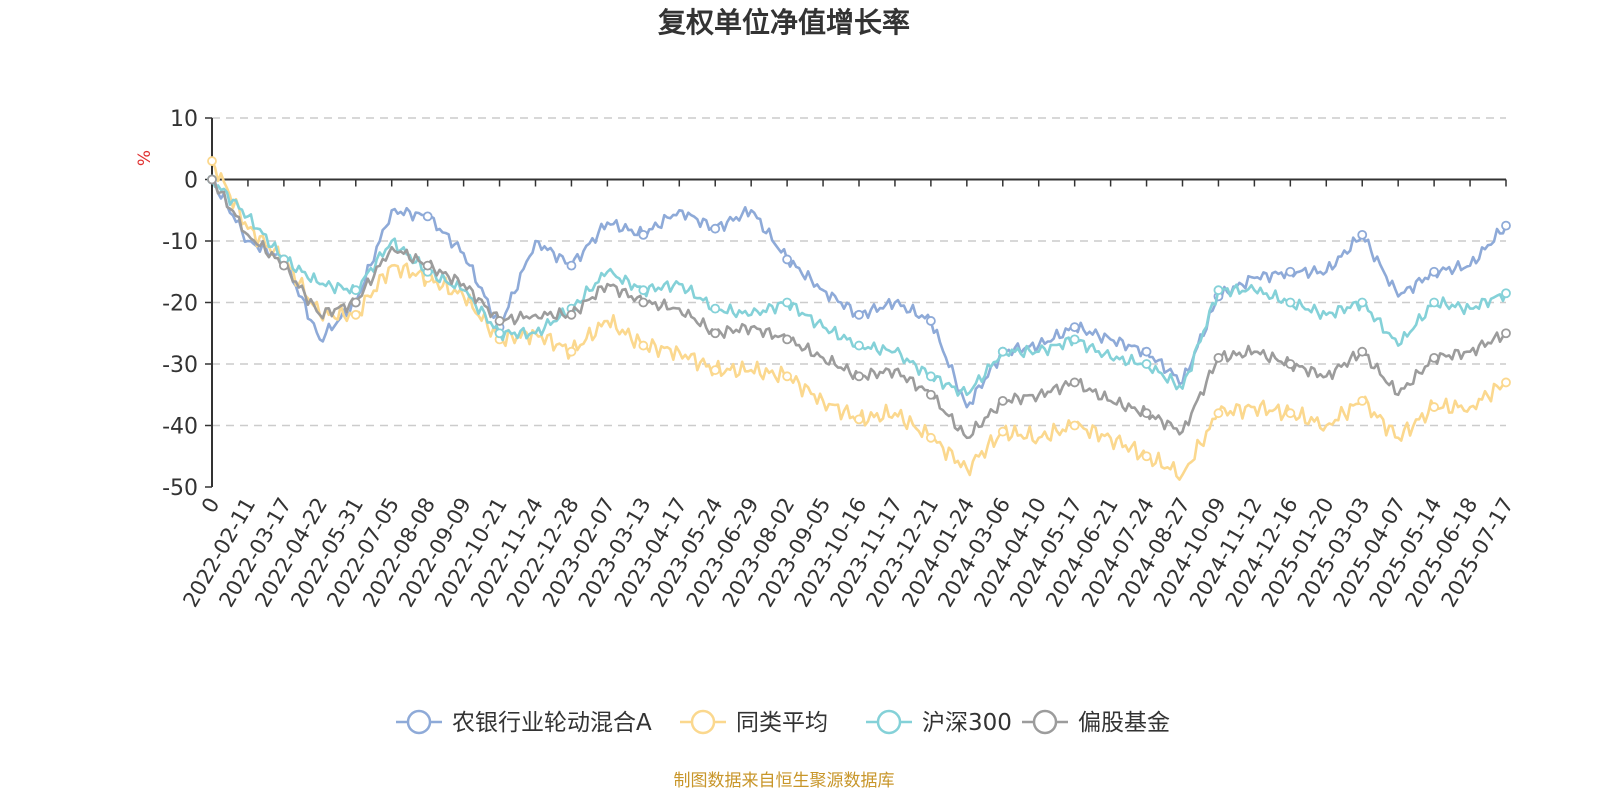 This screenshot has height=800, width=1600. Describe the element at coordinates (552, 723) in the screenshot. I see `legend-label: 农银行业轮动混合A` at that location.